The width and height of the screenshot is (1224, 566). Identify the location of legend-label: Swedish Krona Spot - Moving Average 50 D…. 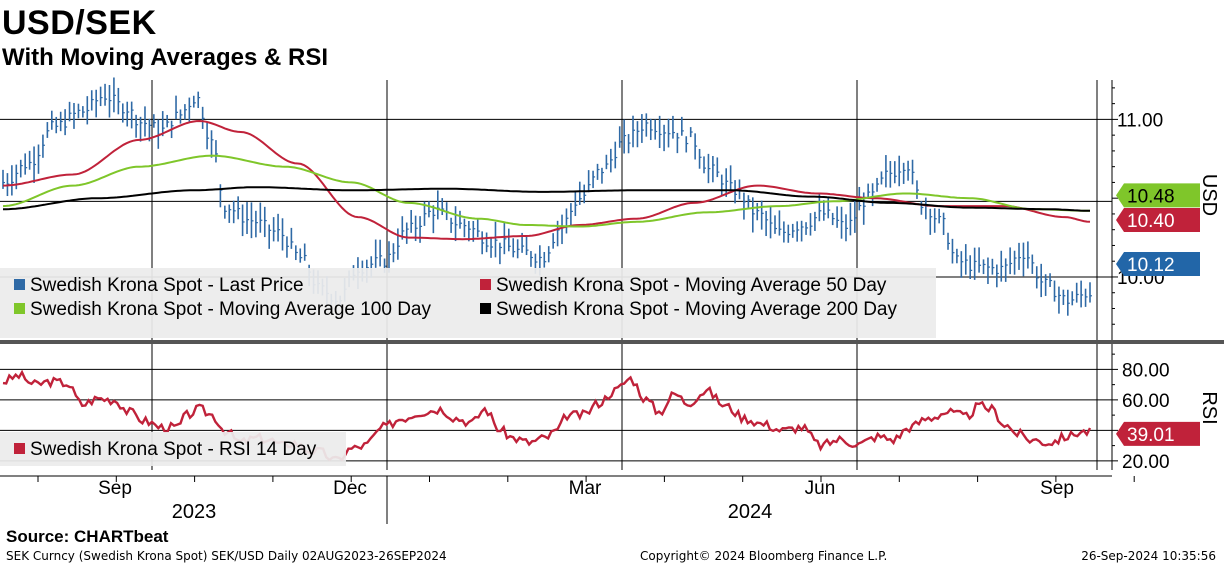
(691, 285).